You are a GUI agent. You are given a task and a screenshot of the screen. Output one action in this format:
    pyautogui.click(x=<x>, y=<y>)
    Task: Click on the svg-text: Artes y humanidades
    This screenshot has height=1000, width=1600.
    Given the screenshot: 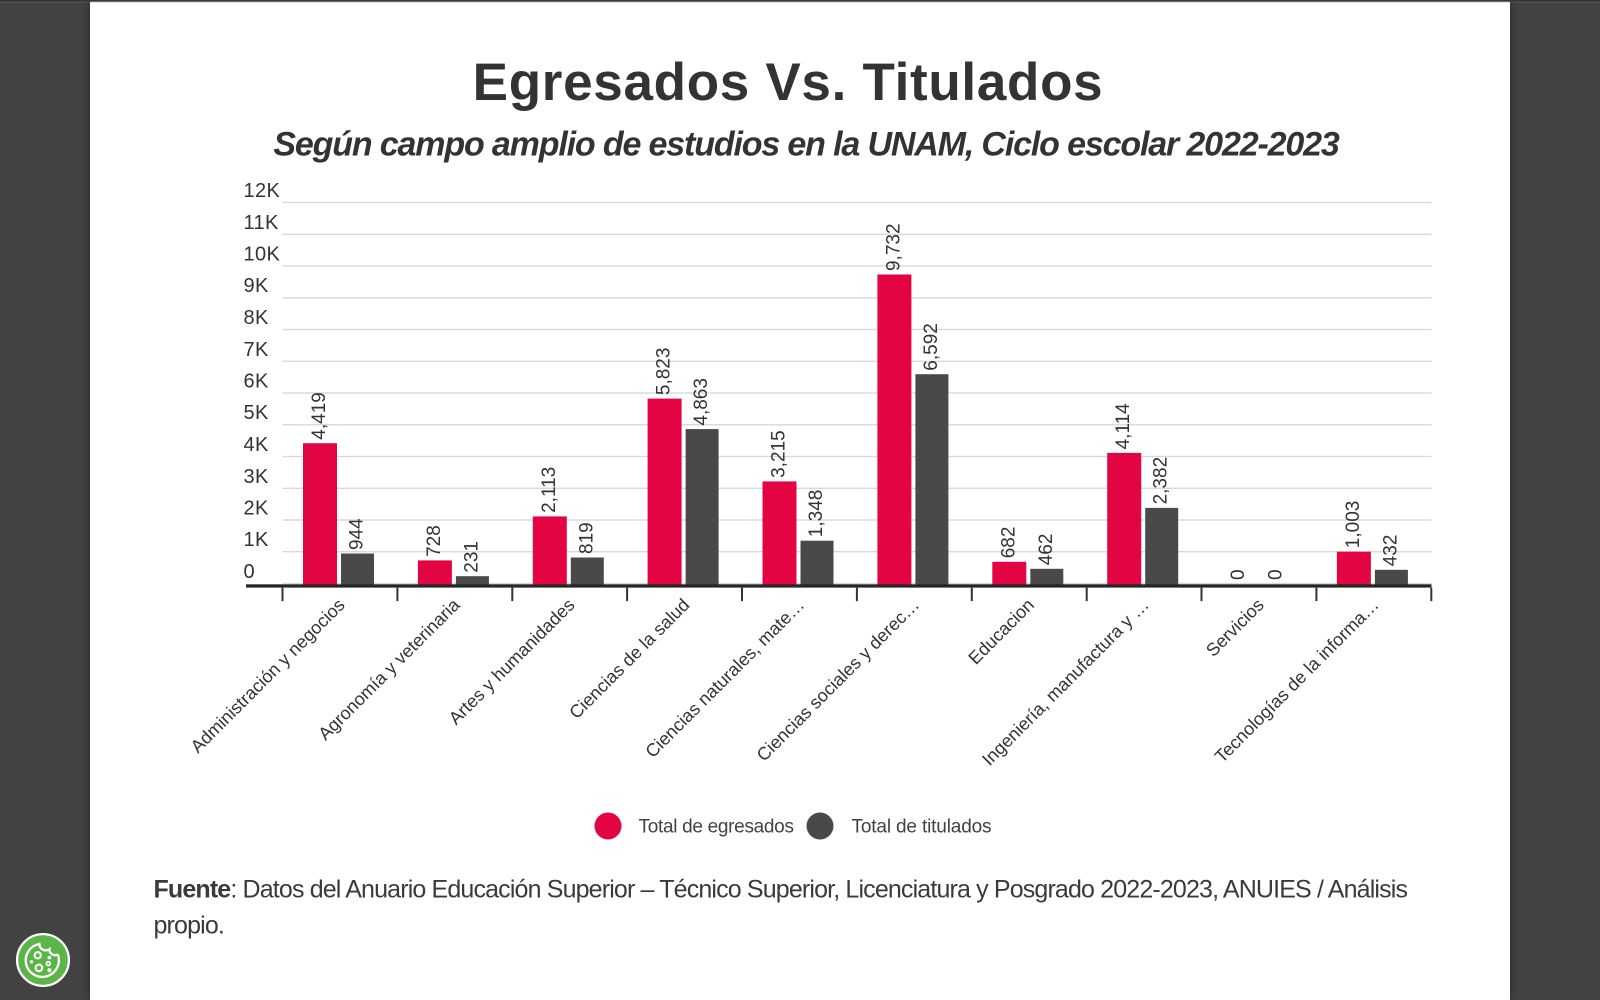 What is the action you would take?
    pyautogui.click(x=512, y=662)
    